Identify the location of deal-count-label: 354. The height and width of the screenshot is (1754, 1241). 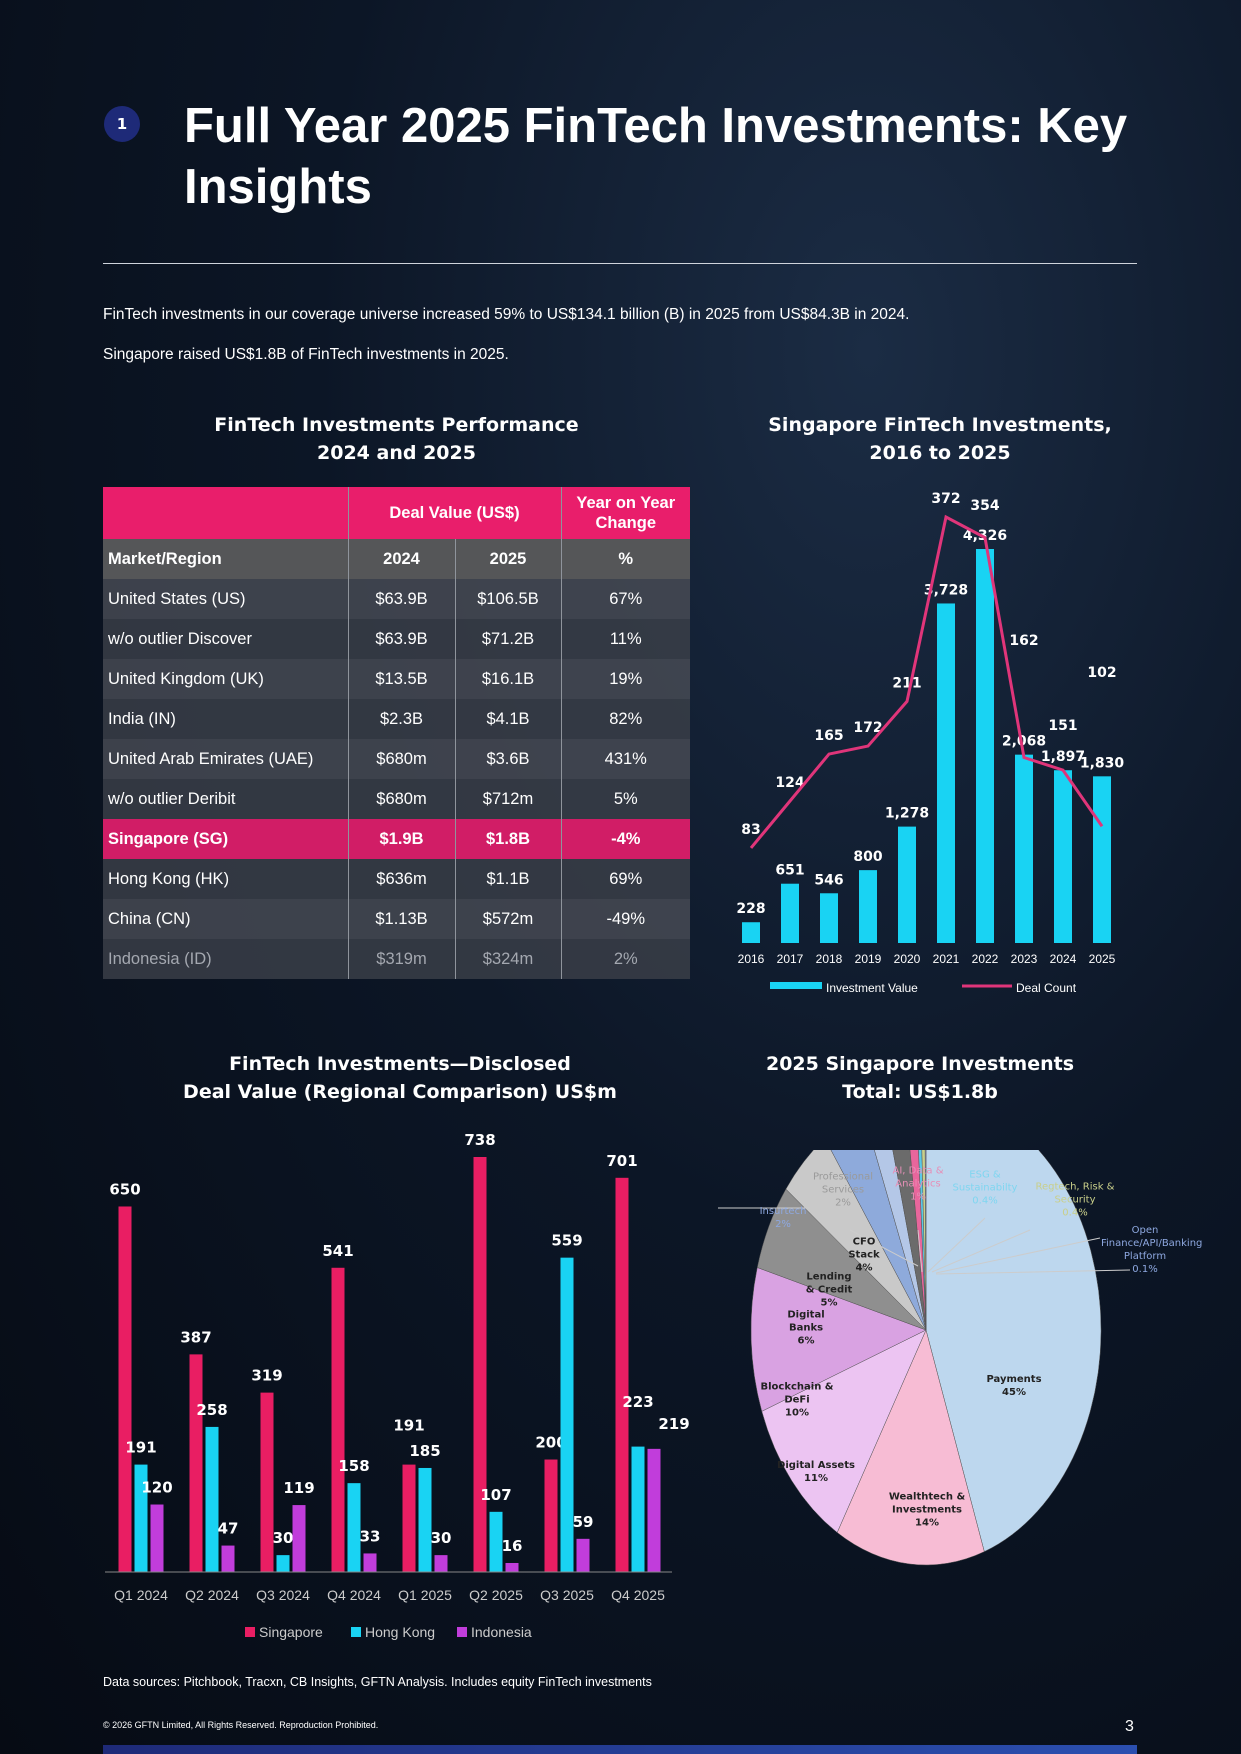
(984, 506).